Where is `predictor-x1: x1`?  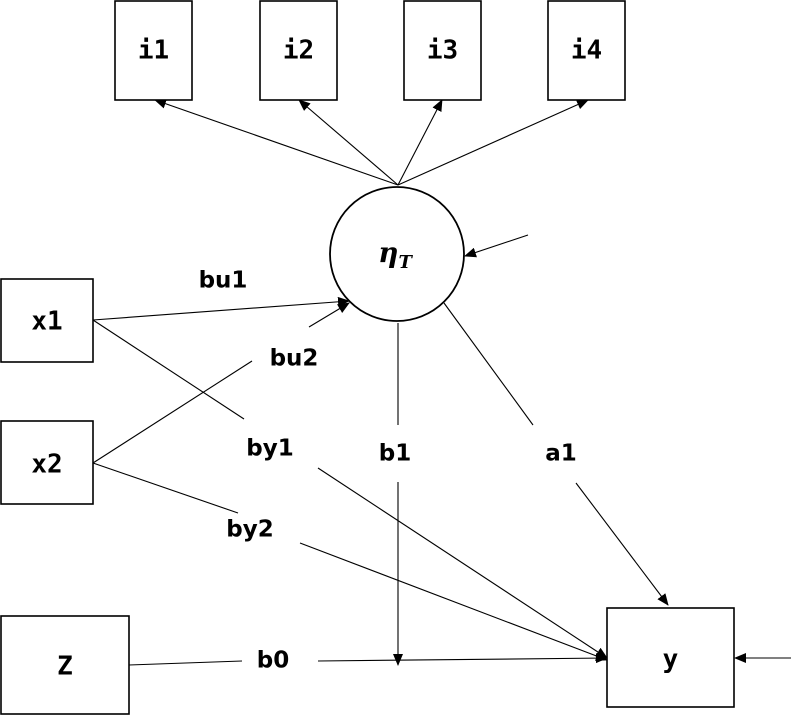 predictor-x1: x1 is located at coordinates (47, 320).